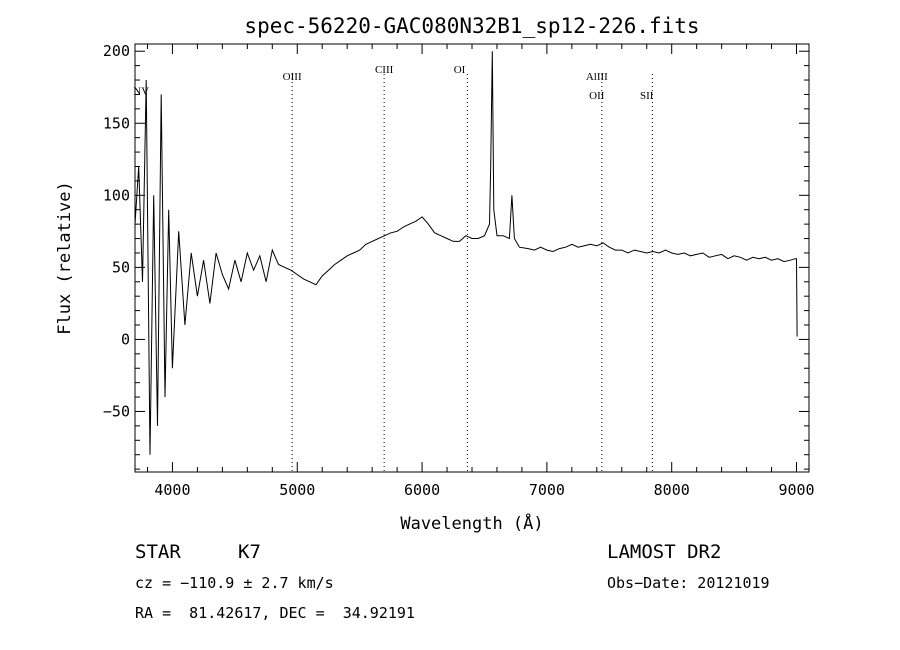  I want to click on y-tick-label: 200, so click(116, 51).